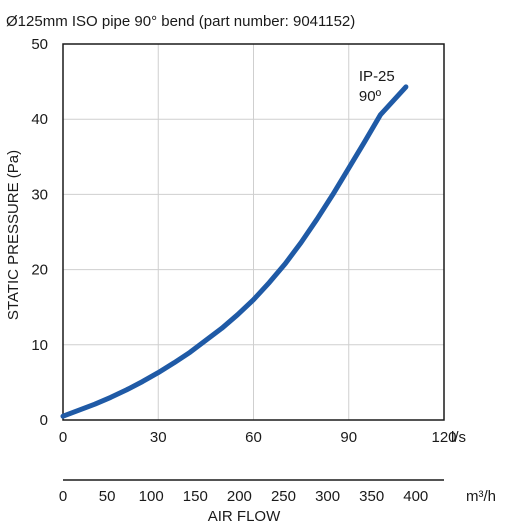 Image resolution: width=505 pixels, height=526 pixels. I want to click on secondary-x-axis-ticks: 0 50 100 150 200 250 300 350 400, so click(243, 496).